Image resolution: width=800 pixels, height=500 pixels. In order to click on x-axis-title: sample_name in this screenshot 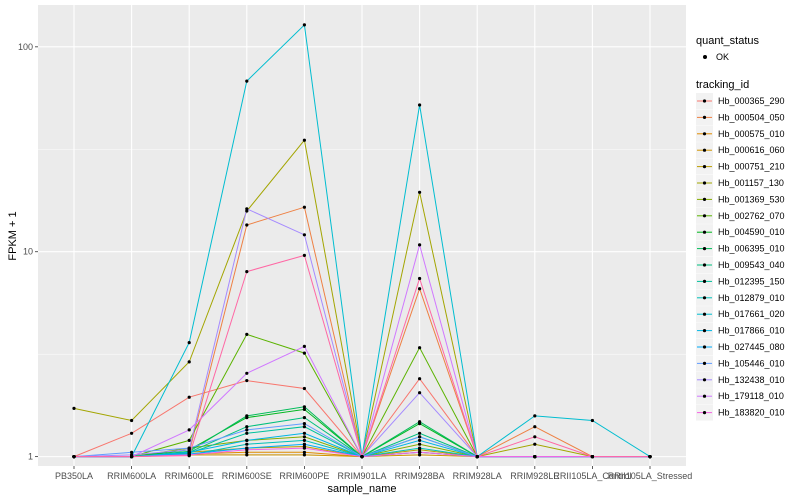, I will do `click(361, 489)`.